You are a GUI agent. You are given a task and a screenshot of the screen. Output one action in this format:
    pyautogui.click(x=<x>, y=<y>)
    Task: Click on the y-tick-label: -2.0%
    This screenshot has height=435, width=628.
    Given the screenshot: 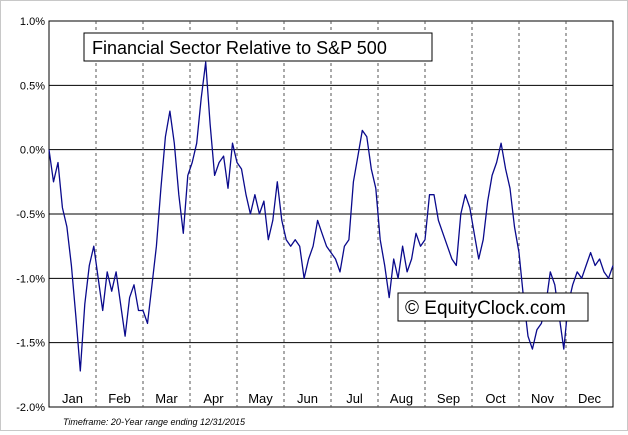 What is the action you would take?
    pyautogui.click(x=30, y=408)
    